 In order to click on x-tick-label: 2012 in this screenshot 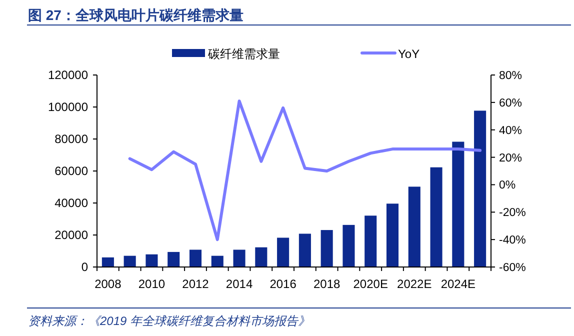, I will do `click(196, 284)`.